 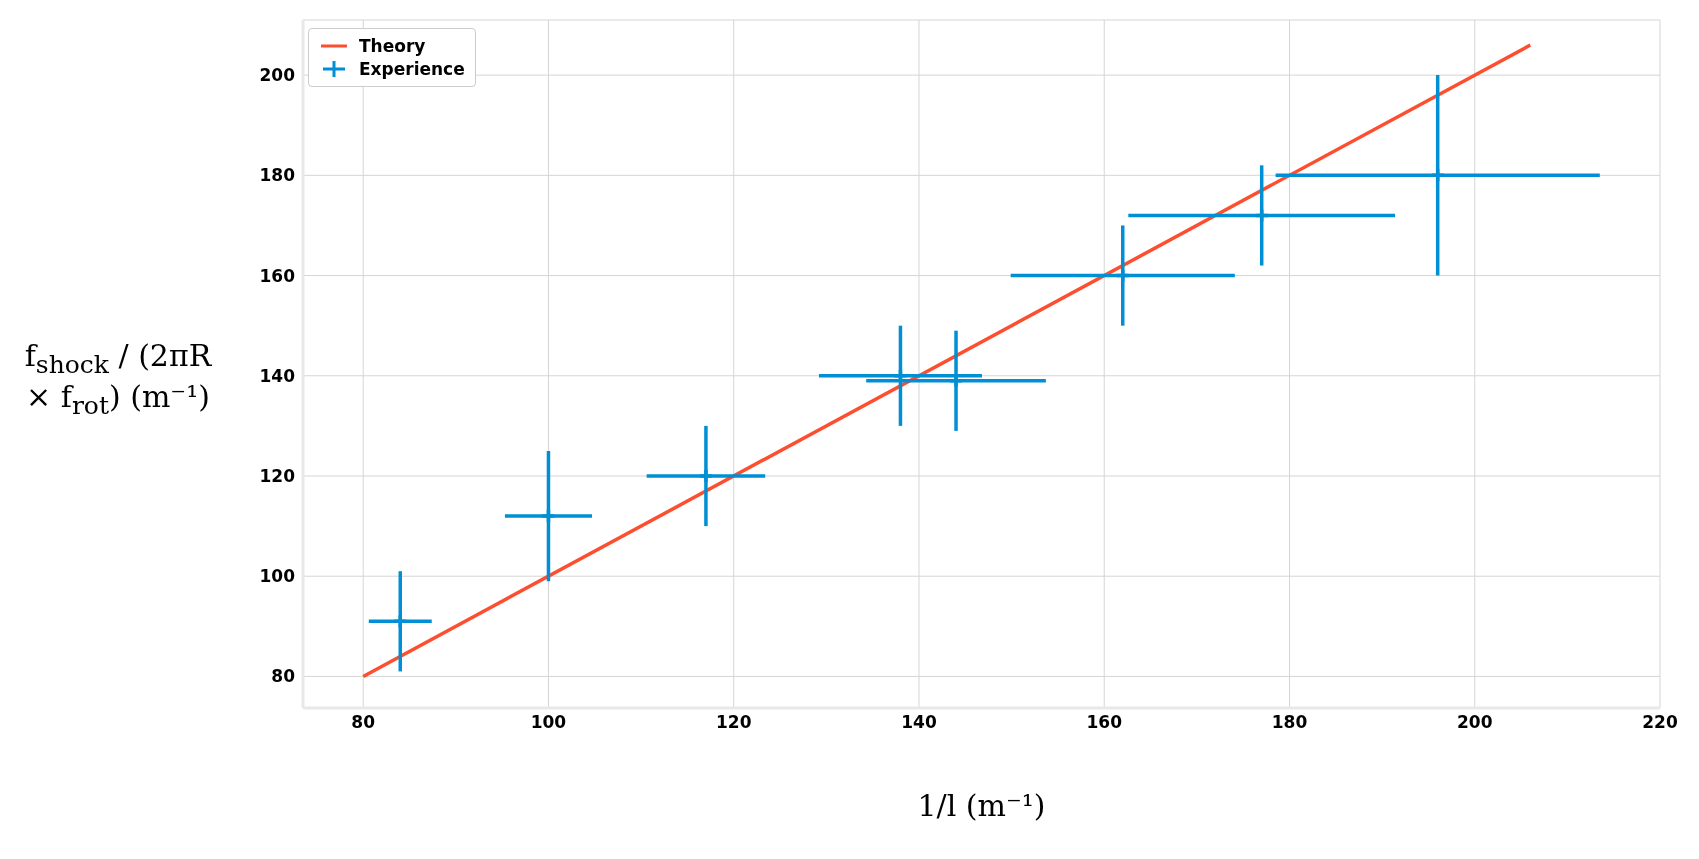 What do you see at coordinates (277, 75) in the screenshot?
I see `y-tick-label: 200` at bounding box center [277, 75].